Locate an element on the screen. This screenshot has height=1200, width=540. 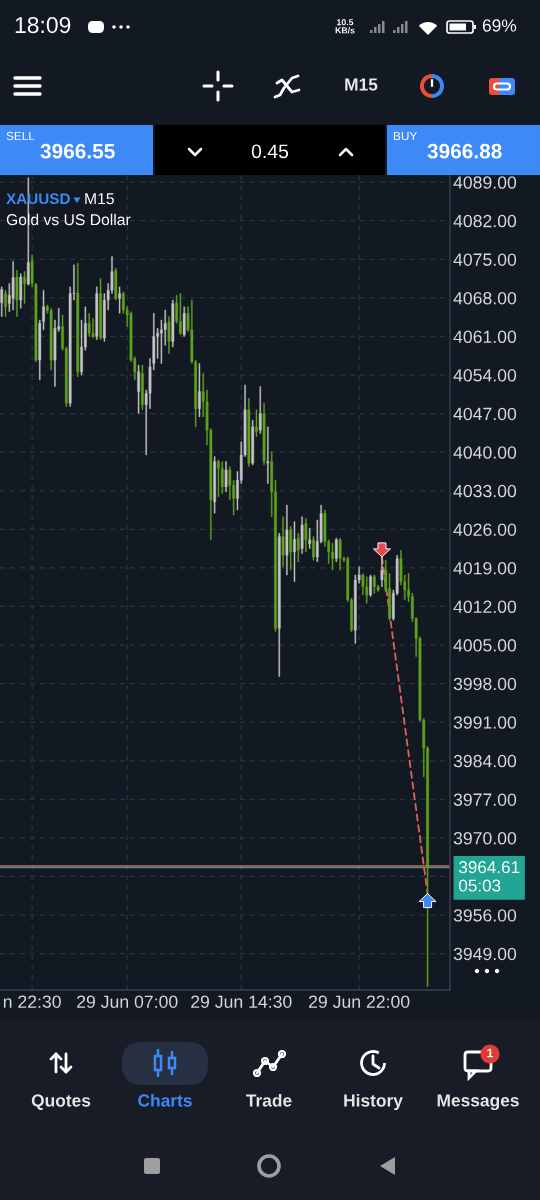
text: 69% is located at coordinates (499, 25).